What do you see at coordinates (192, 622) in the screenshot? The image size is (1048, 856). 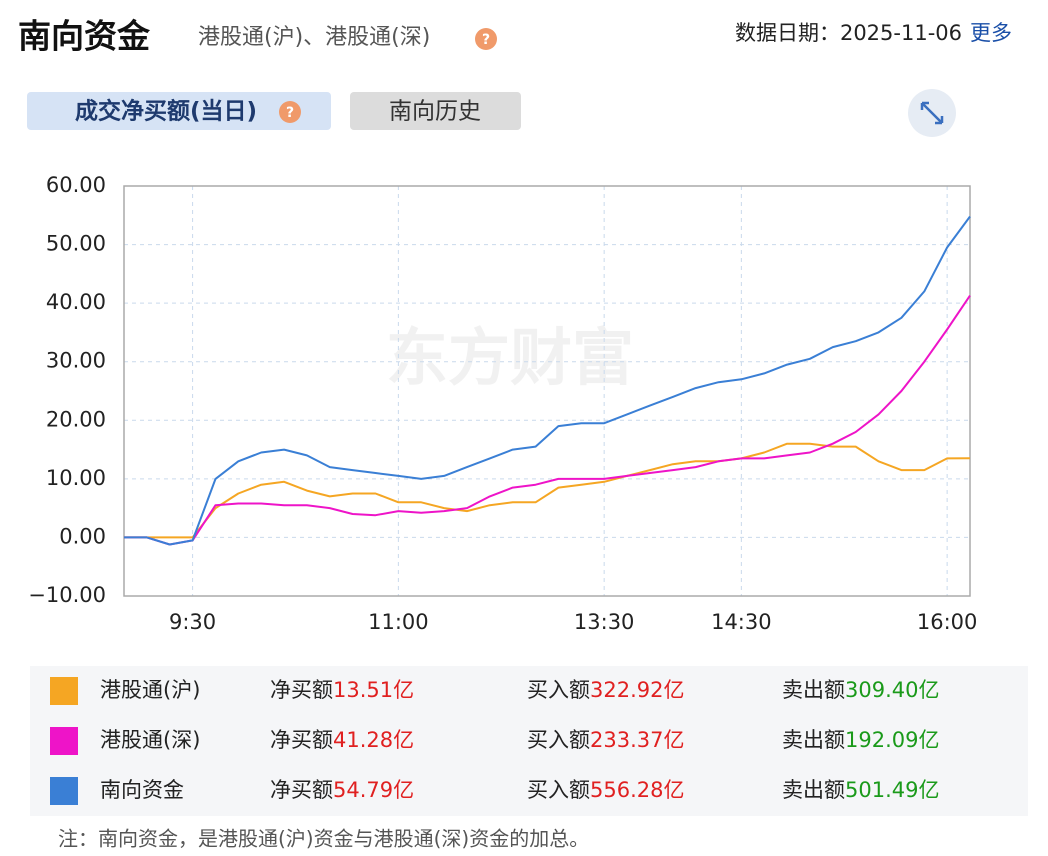 I see `x-tick-label: 9:30` at bounding box center [192, 622].